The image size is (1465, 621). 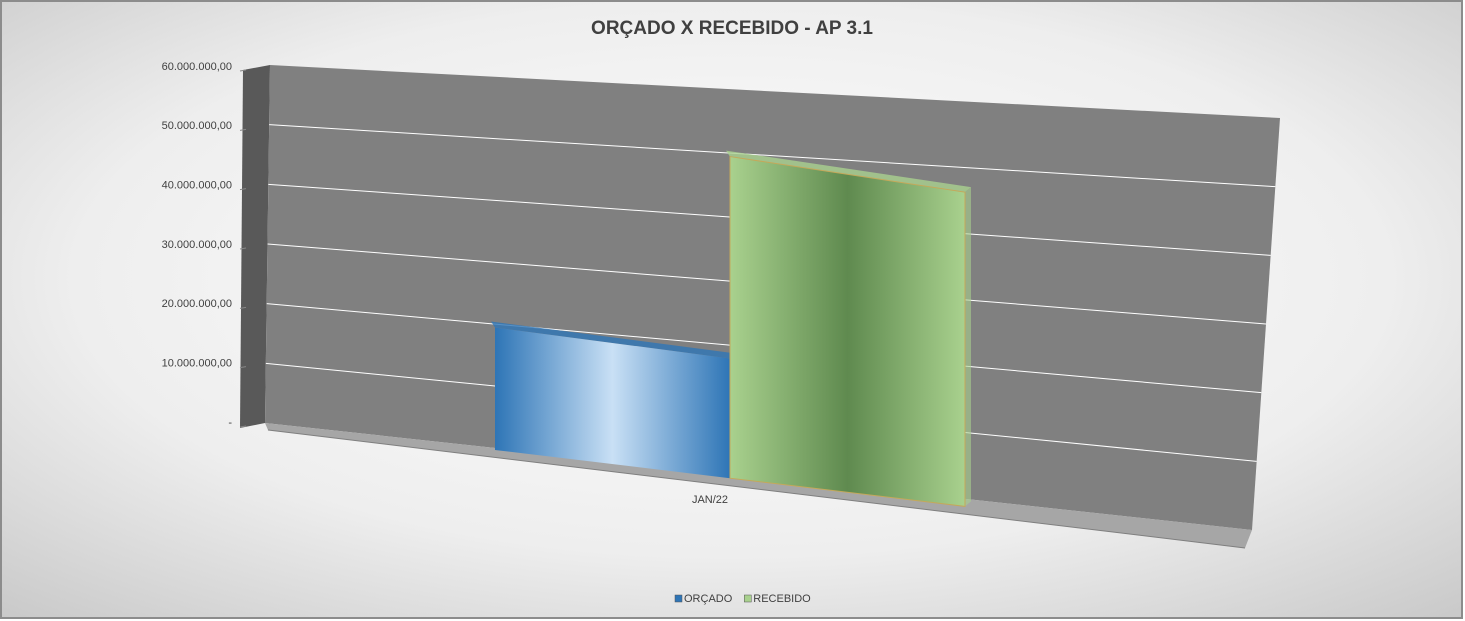 I want to click on y-tick-label: 20.000.000,00, so click(x=197, y=304).